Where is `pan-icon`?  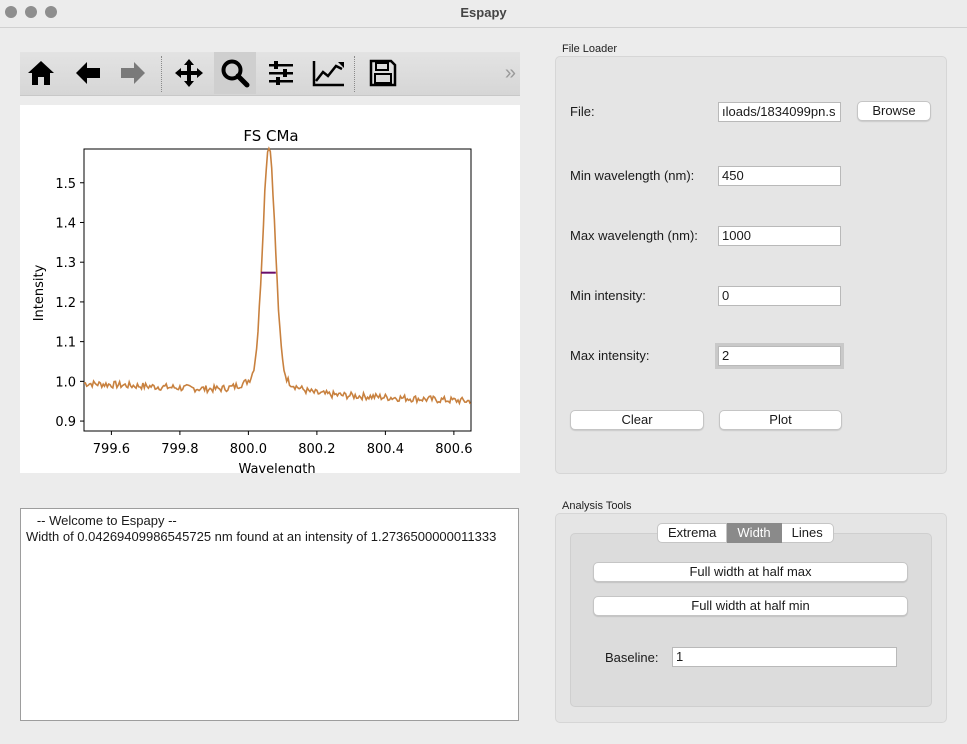
pan-icon is located at coordinates (189, 73).